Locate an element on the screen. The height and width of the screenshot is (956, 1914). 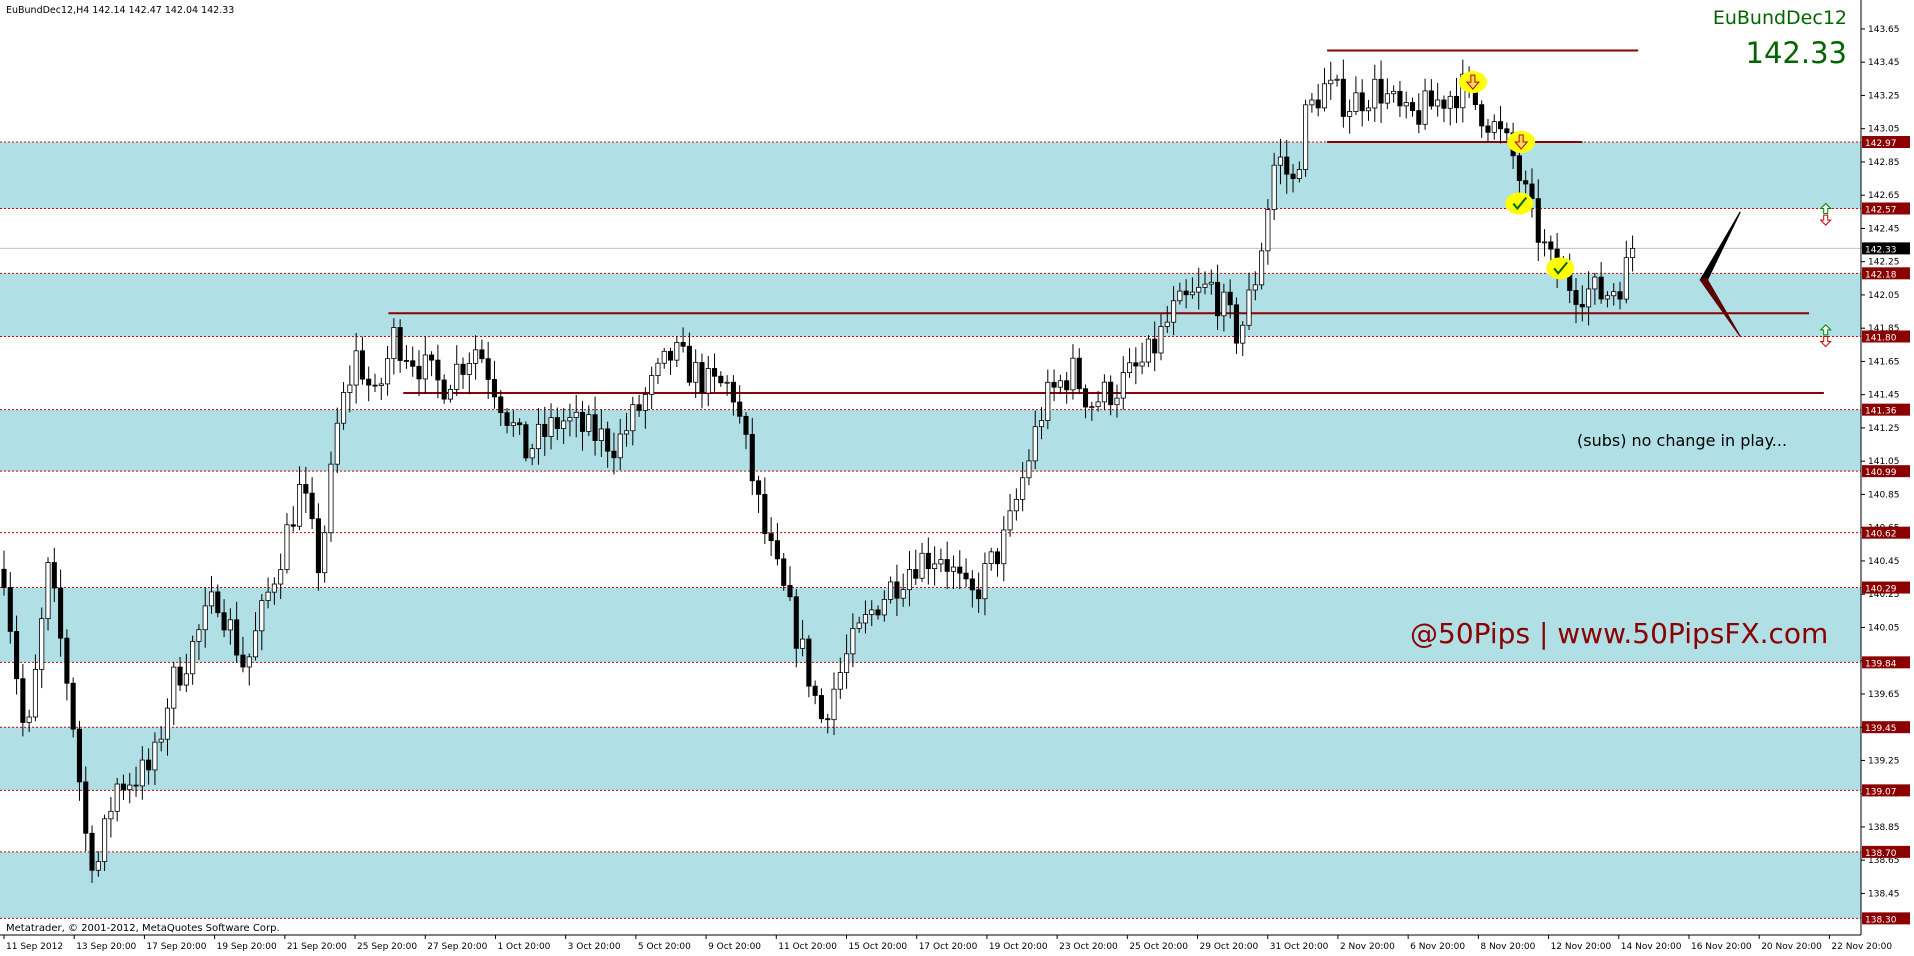
level-tag-label: 141.80 is located at coordinates (1881, 339).